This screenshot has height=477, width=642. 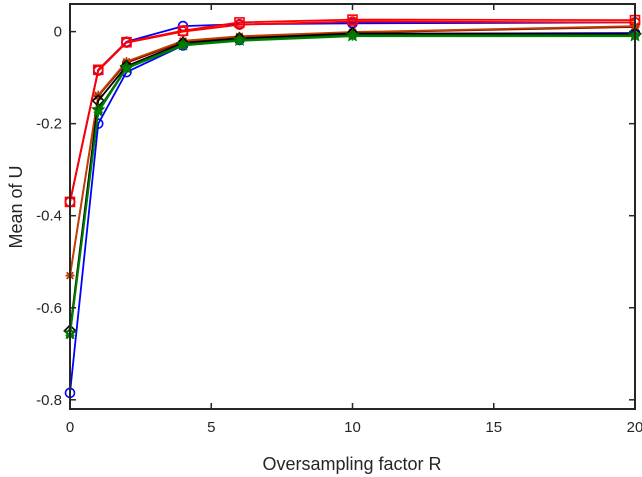 I want to click on x-tick-label-3: 10, so click(x=352, y=427).